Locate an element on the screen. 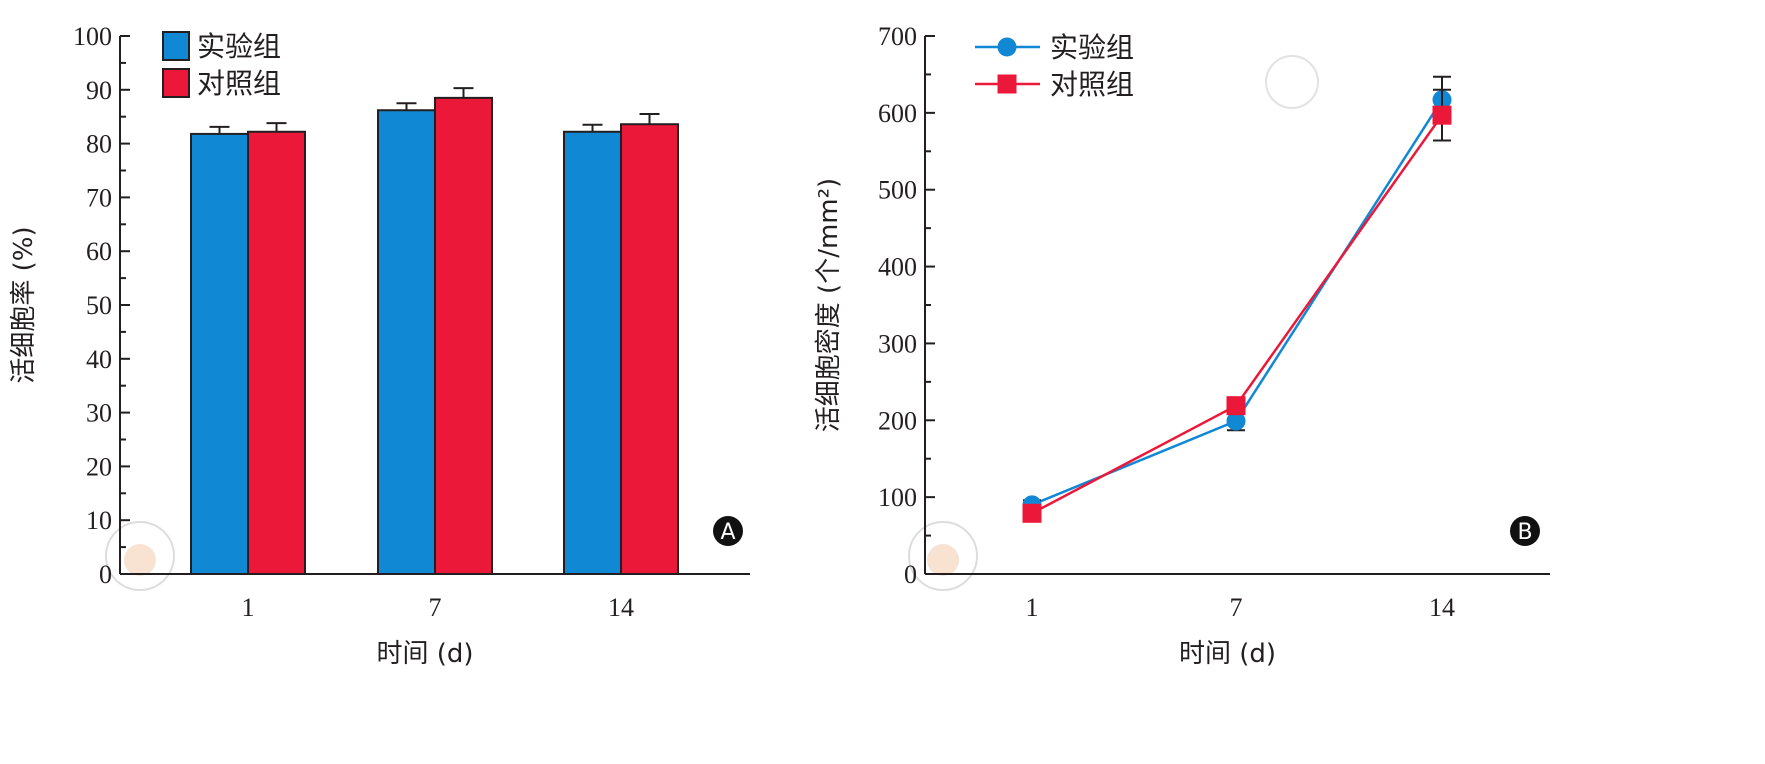 The width and height of the screenshot is (1765, 764). y-tick-label: 700 is located at coordinates (897, 36).